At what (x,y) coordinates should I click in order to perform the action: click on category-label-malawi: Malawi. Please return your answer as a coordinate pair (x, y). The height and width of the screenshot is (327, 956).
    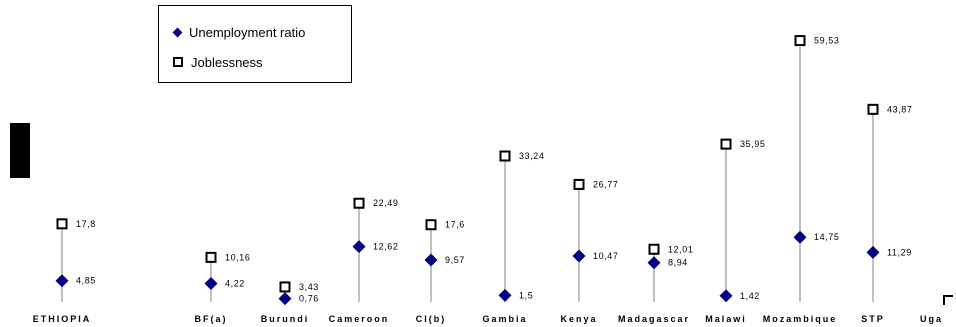
    Looking at the image, I should click on (726, 319).